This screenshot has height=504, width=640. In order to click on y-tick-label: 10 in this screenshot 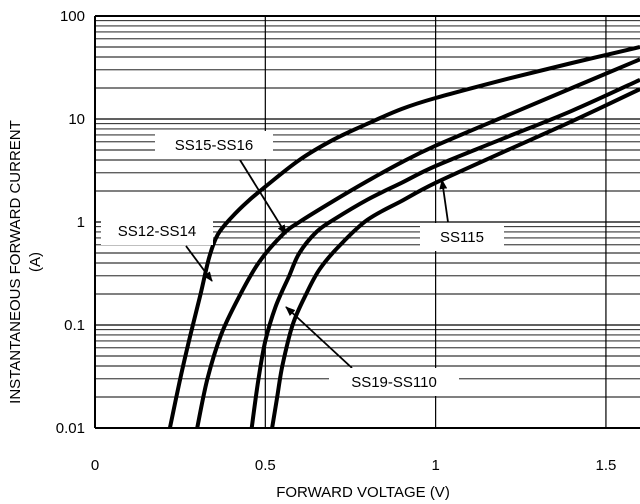, I will do `click(76, 119)`.